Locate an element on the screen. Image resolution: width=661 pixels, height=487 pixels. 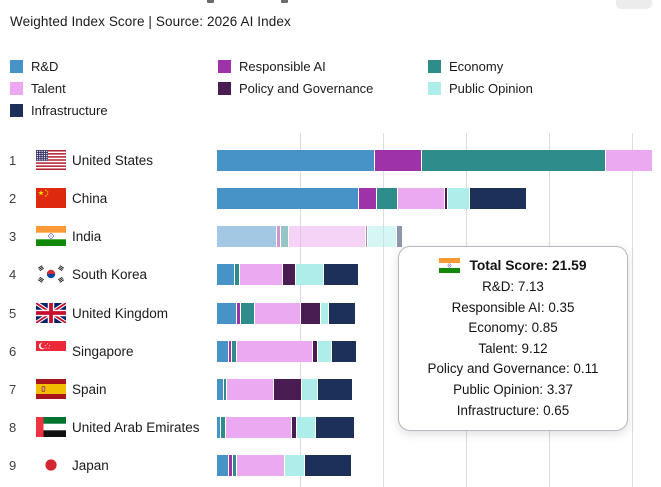
stacked-bar-singapore is located at coordinates (287, 351).